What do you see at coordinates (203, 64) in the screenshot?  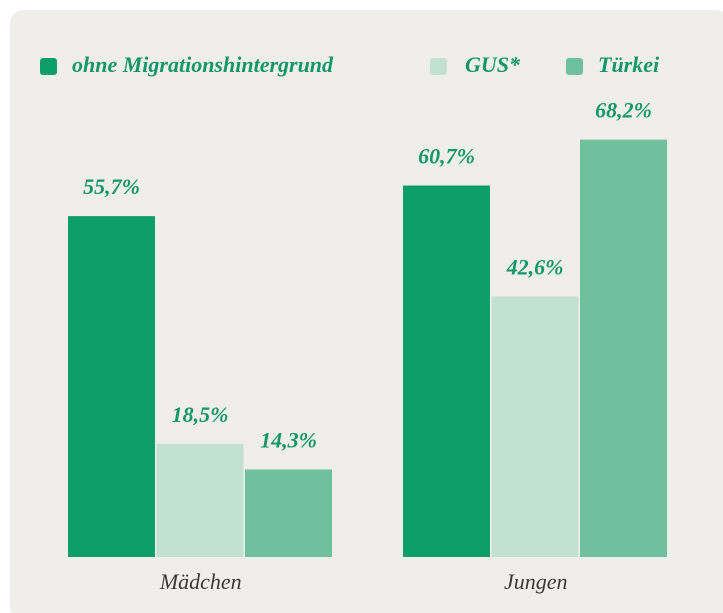 I see `legend-label: ohne Migrationshintergrund` at bounding box center [203, 64].